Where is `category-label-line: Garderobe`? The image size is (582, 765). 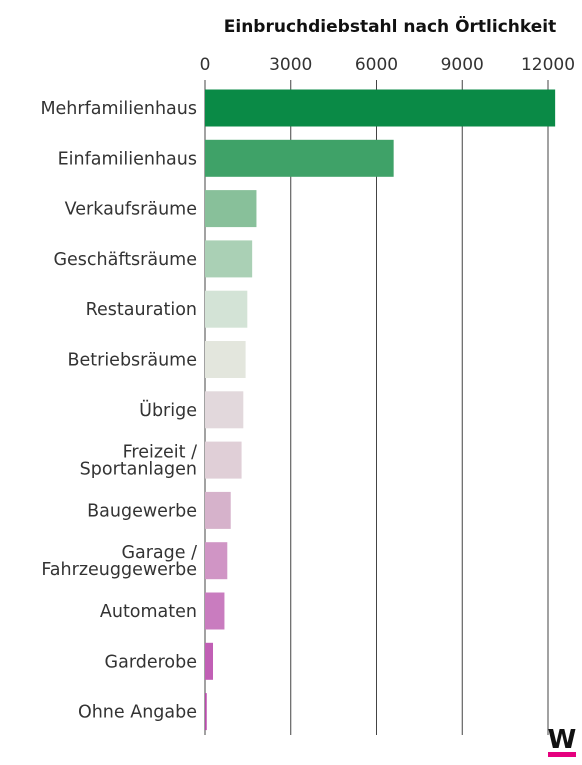
category-label-line: Garderobe is located at coordinates (151, 662).